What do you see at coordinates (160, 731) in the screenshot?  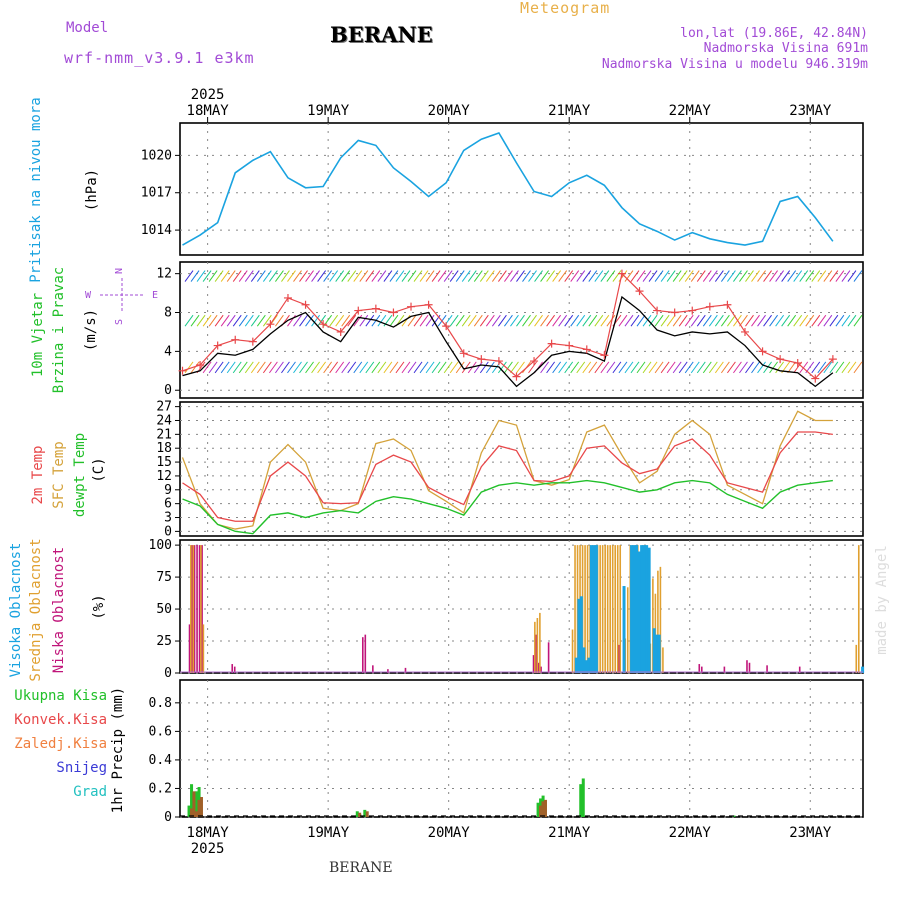 I see `ytick-label-precipitation: 0.6` at bounding box center [160, 731].